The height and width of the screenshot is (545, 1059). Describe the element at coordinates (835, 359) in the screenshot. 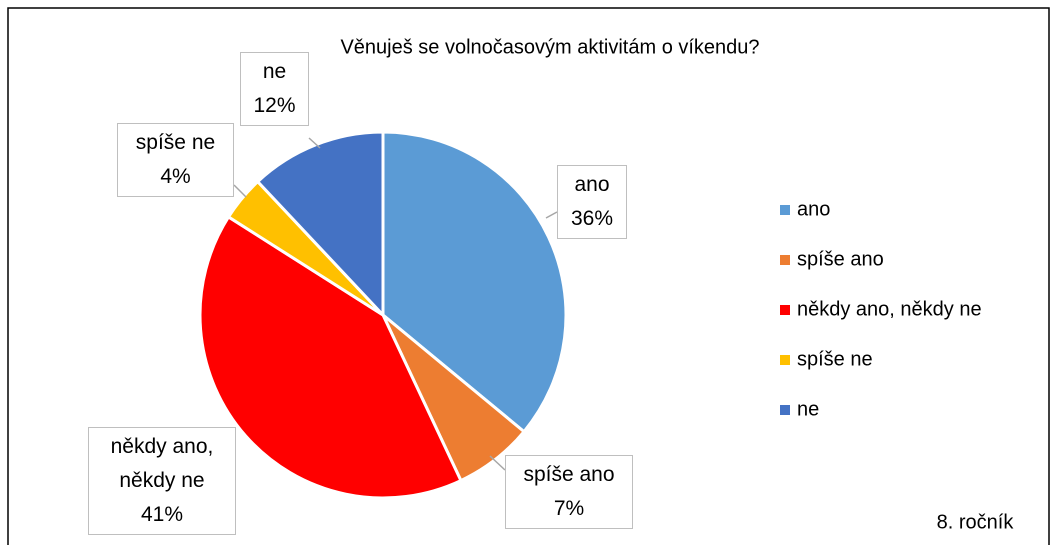

I see `legend-label: spíše ne` at that location.